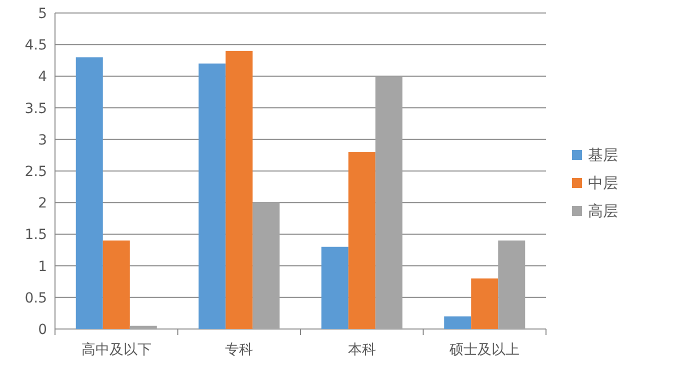 The height and width of the screenshot is (366, 699). What do you see at coordinates (239, 350) in the screenshot?
I see `x-tick-label: 专科` at bounding box center [239, 350].